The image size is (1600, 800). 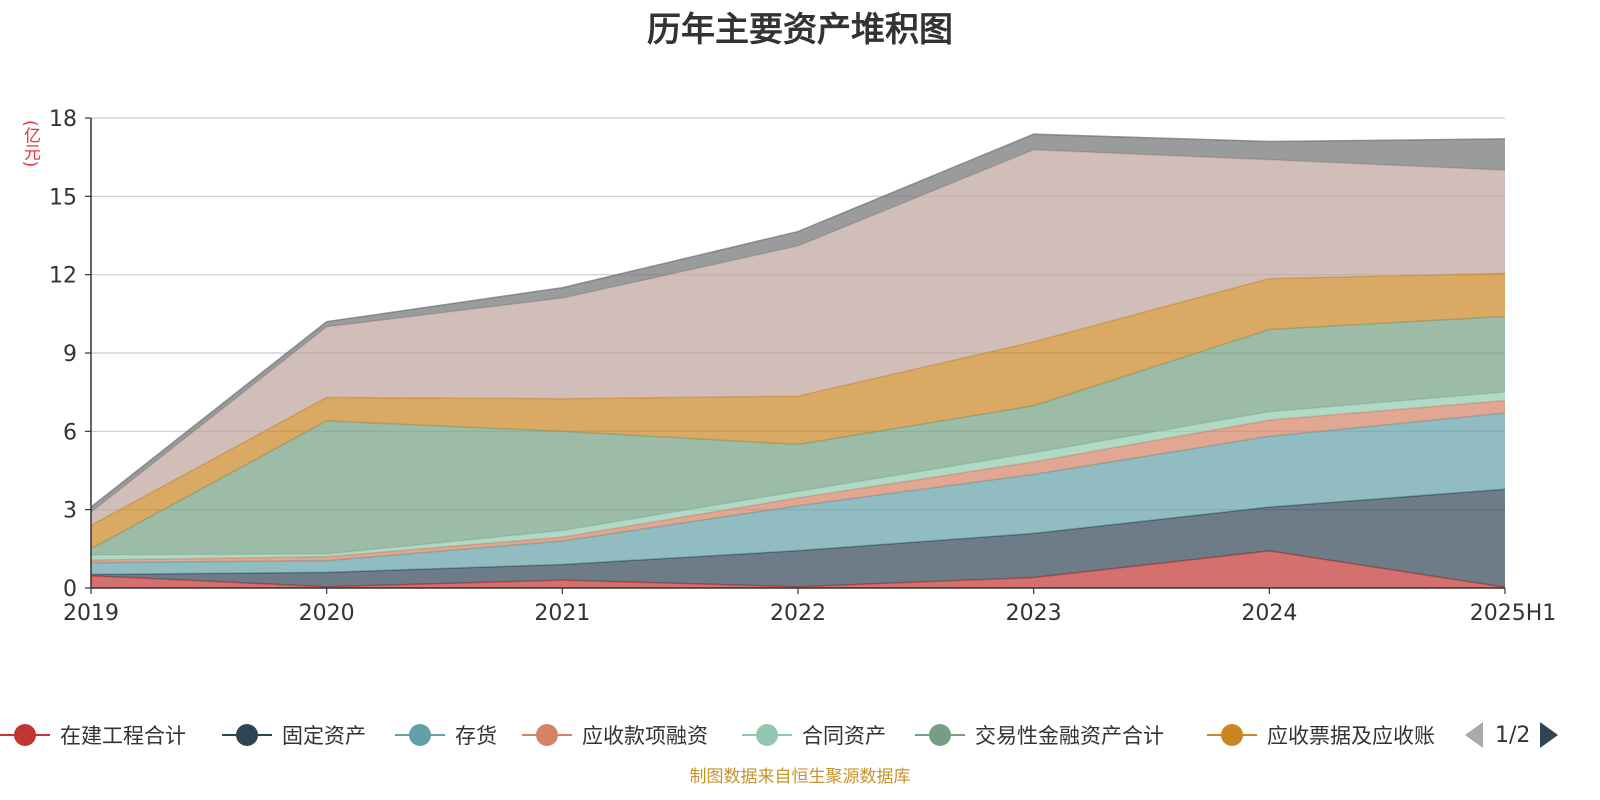 What do you see at coordinates (70, 589) in the screenshot?
I see `y-tick-label: 0` at bounding box center [70, 589].